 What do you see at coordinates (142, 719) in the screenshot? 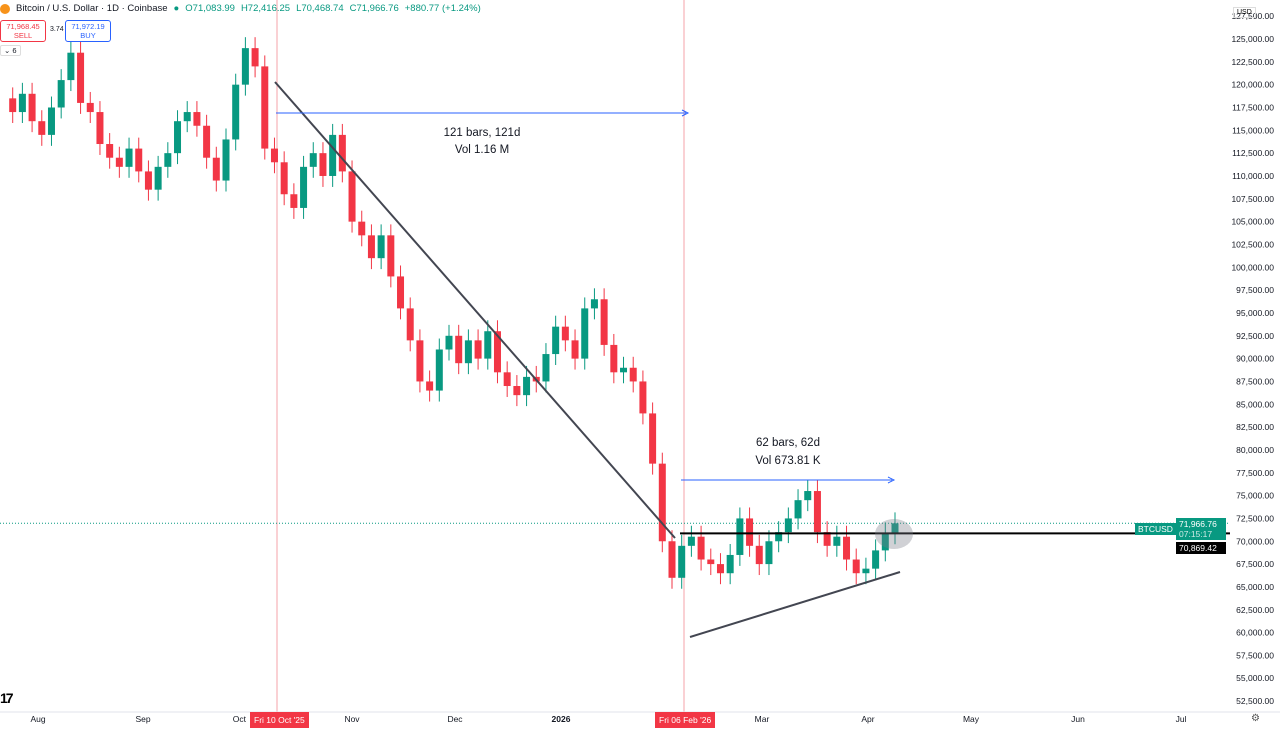
I see `time-tick-label: Sep` at bounding box center [142, 719].